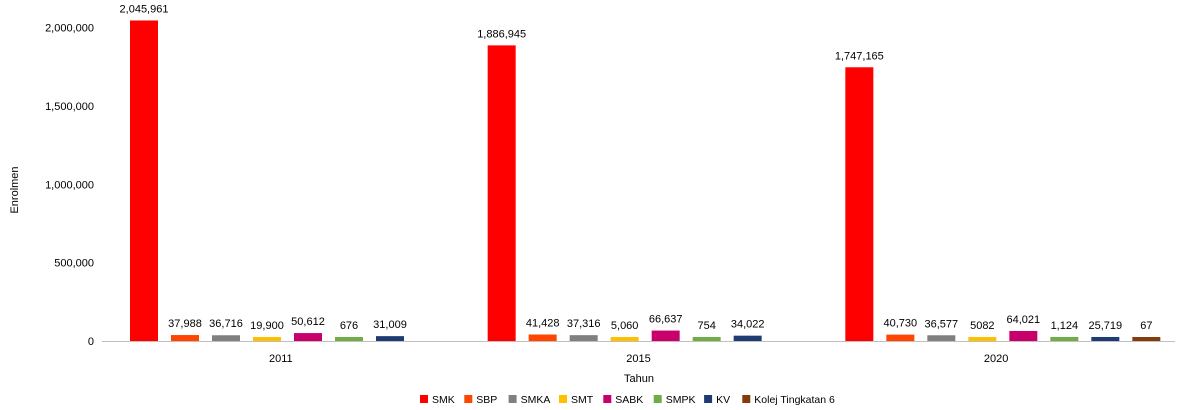 This screenshot has height=410, width=1177. I want to click on legend-label: Kolej Tingkatan 6, so click(794, 400).